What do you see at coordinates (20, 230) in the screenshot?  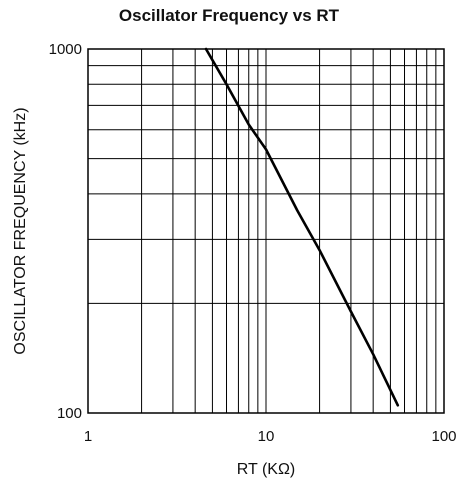 I see `y-axis-label: OSCILLATOR FREQUENCY (kHz)` at bounding box center [20, 230].